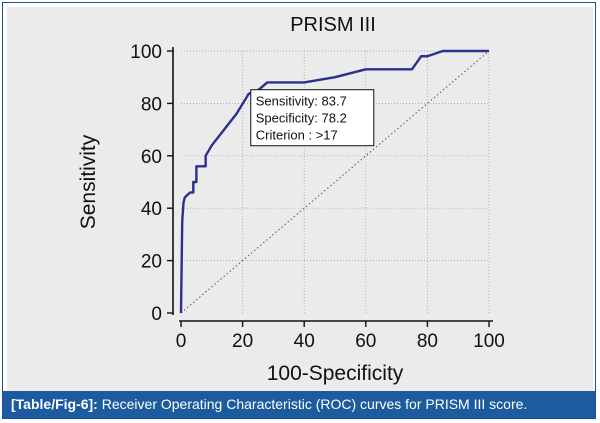 This screenshot has height=423, width=600. I want to click on x-tick-label: 0, so click(181, 341).